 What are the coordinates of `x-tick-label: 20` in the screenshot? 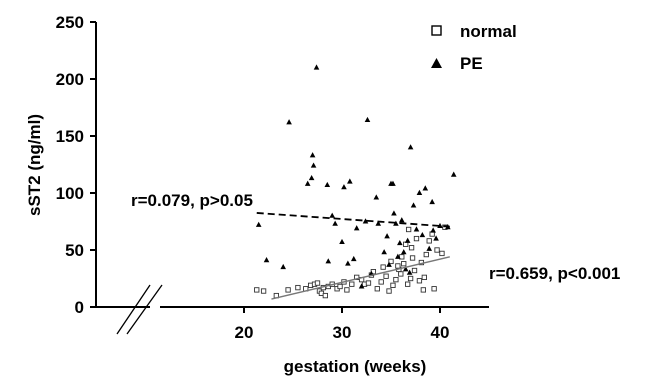 It's located at (244, 332).